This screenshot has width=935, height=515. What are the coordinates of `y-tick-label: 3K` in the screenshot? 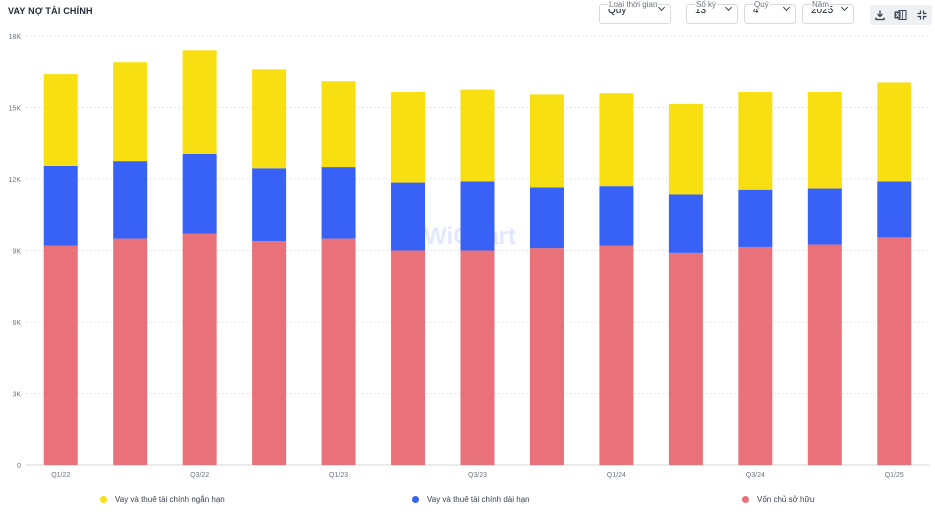 It's located at (16, 395).